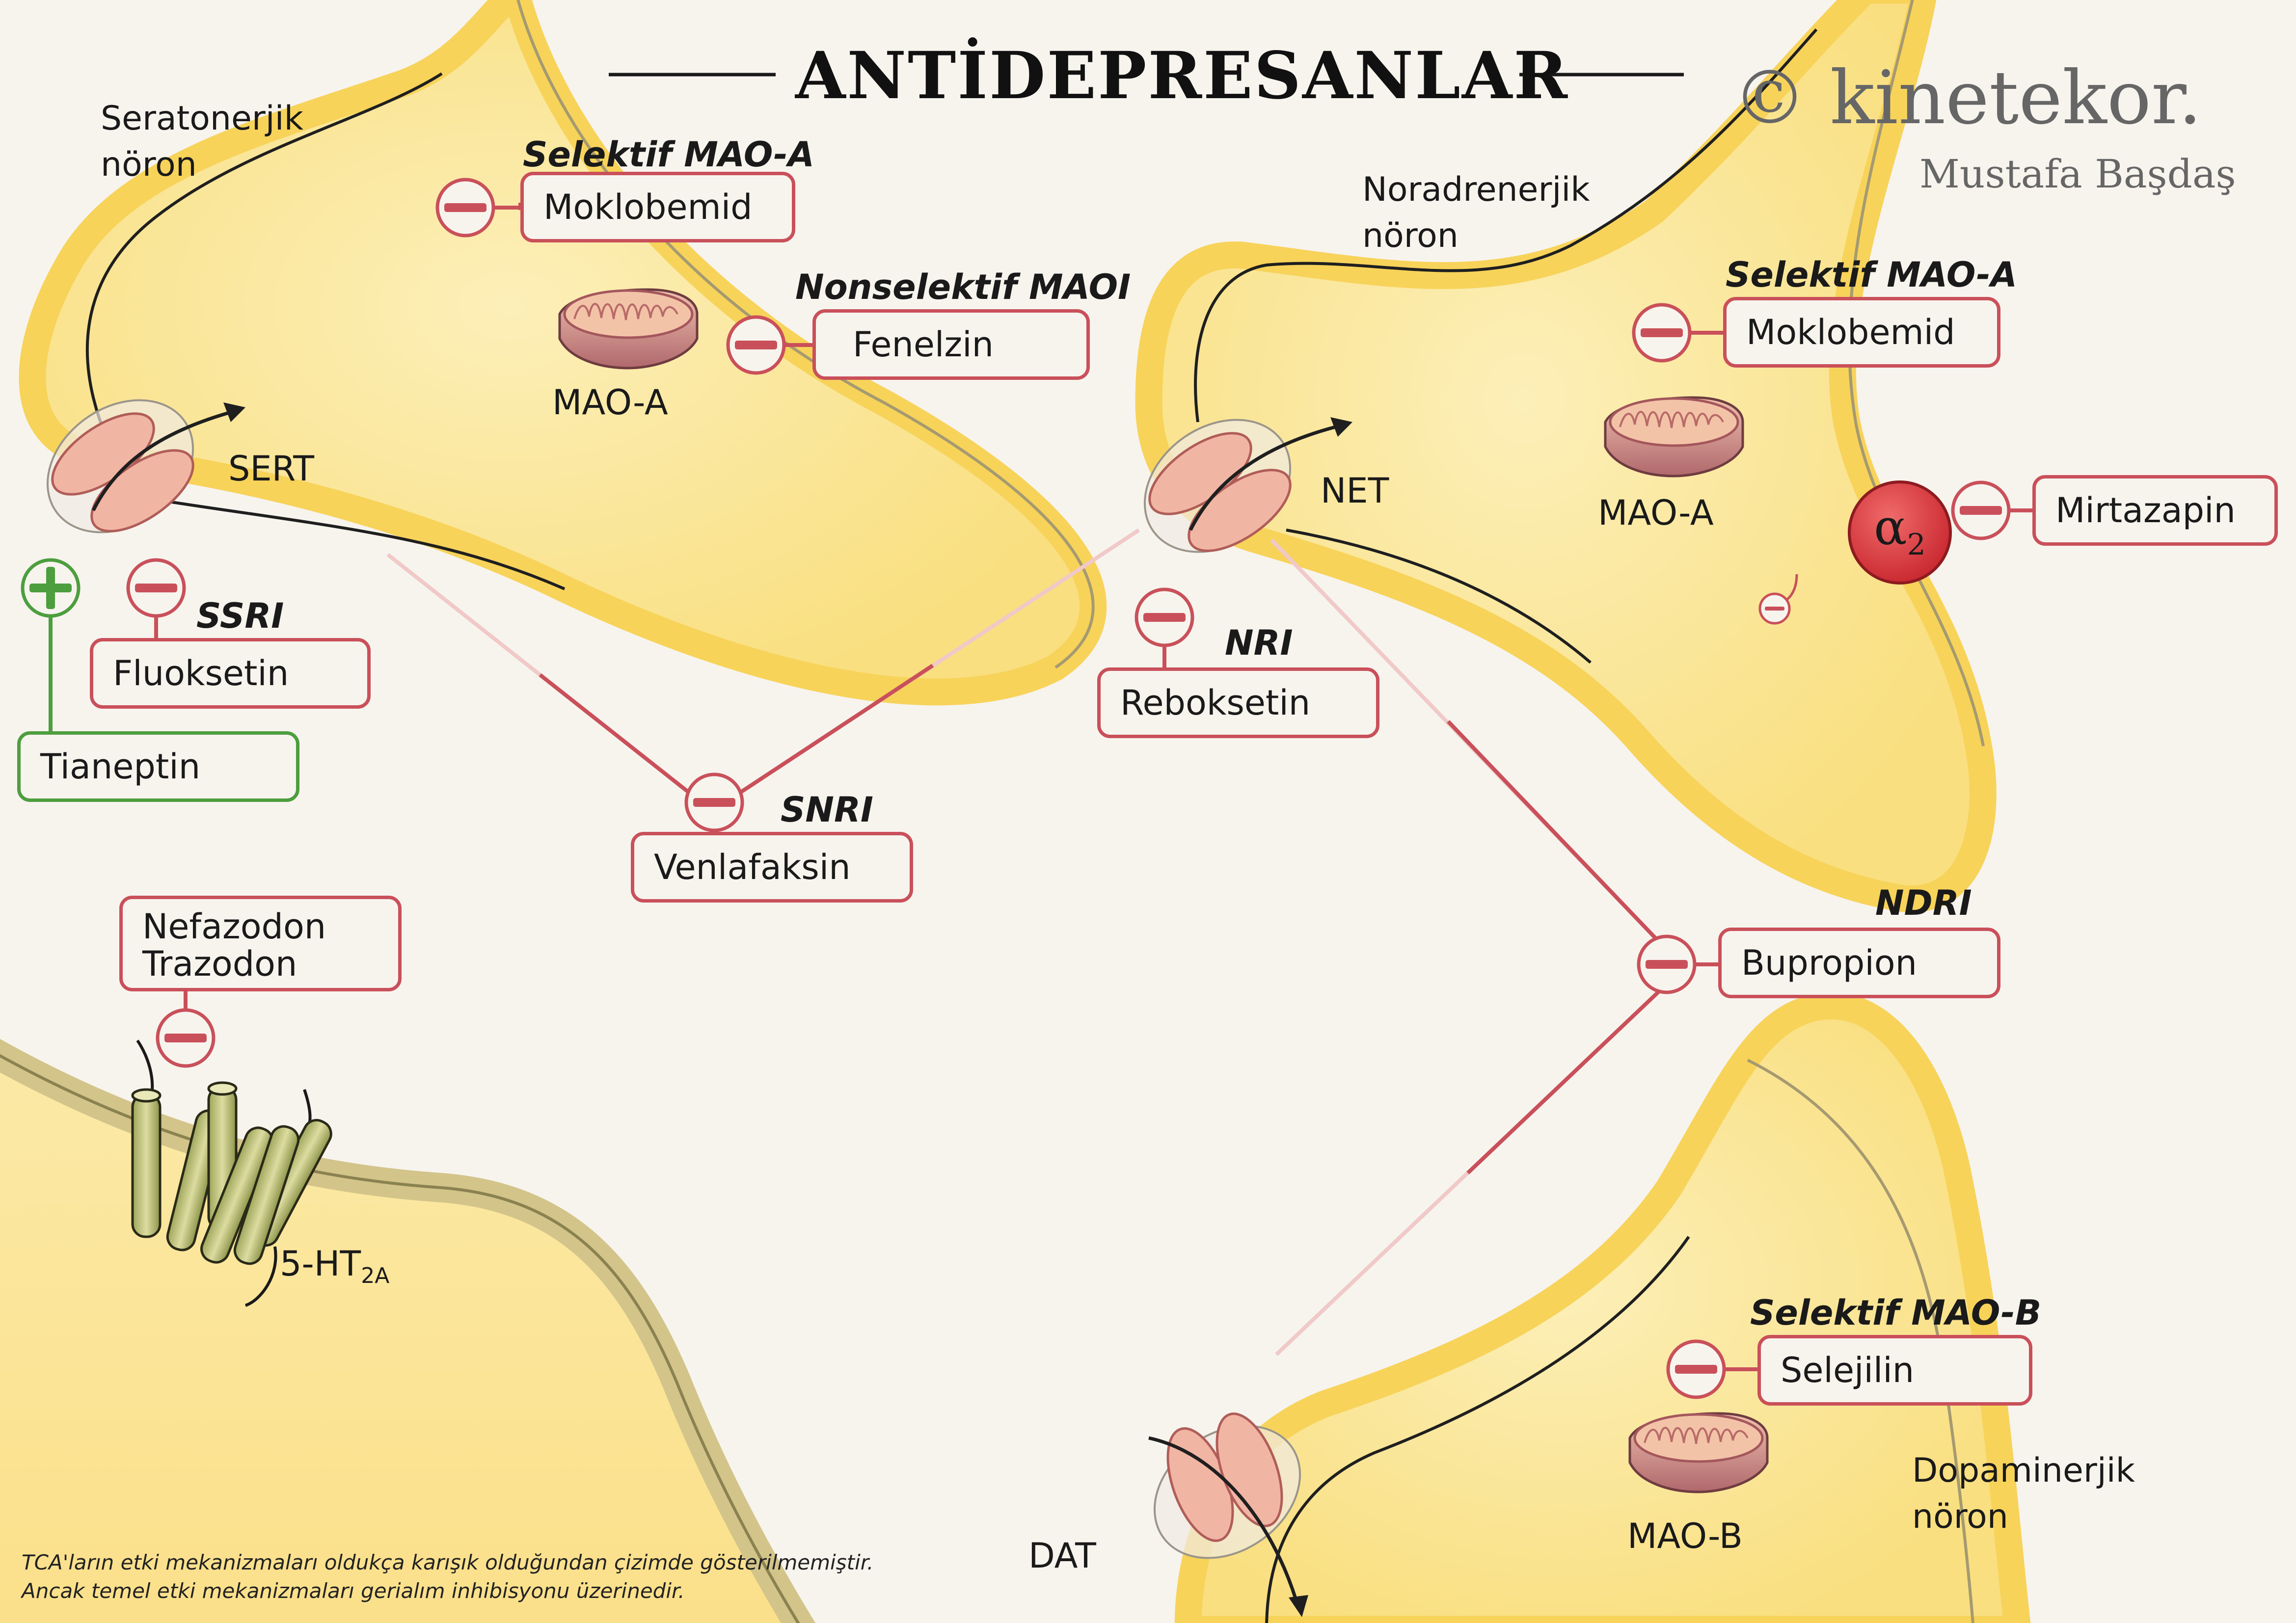 The image size is (2296, 1623). Describe the element at coordinates (1890, 527) in the screenshot. I see `alpha2-label-main: α` at that location.